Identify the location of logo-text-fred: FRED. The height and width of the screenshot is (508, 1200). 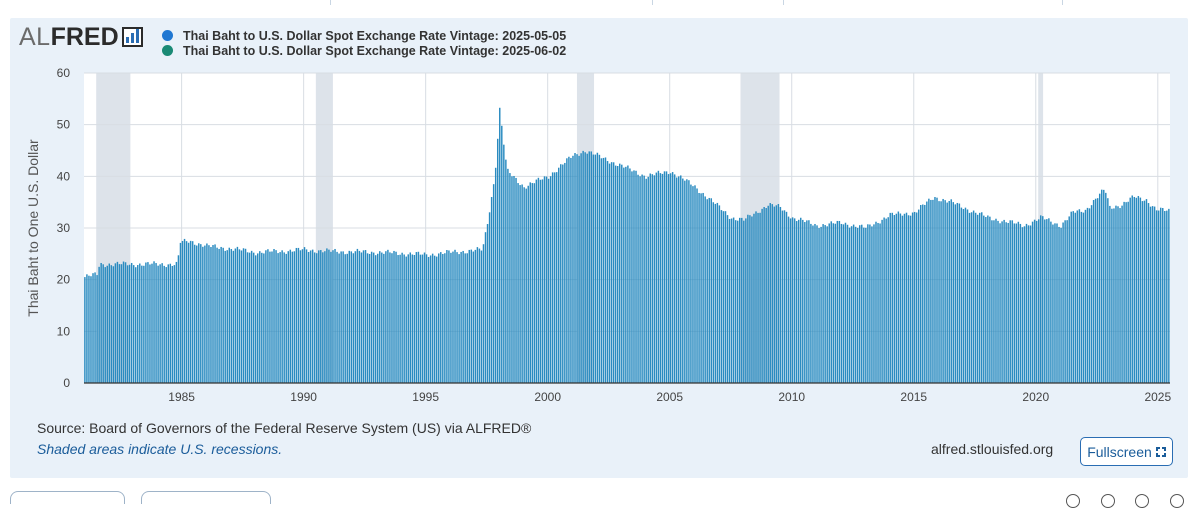
(84, 36).